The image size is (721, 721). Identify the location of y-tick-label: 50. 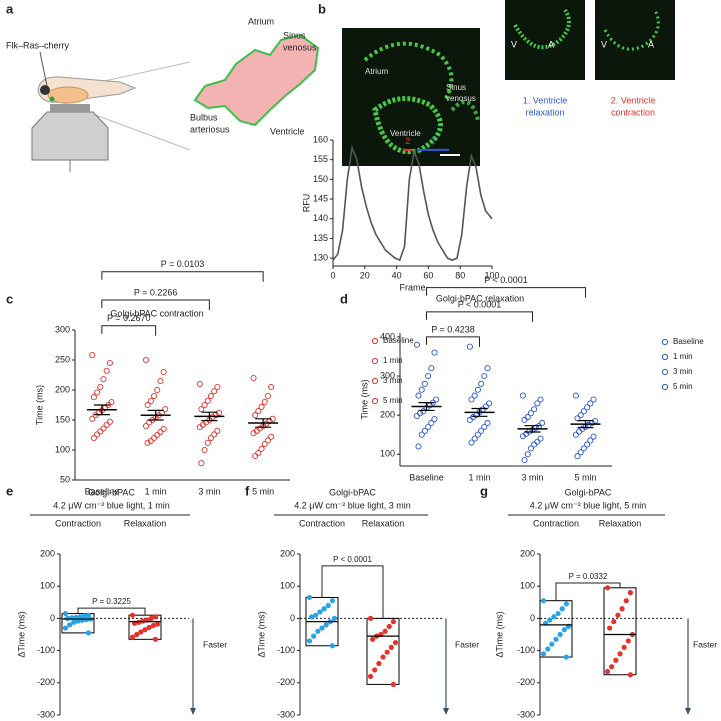
(65, 479).